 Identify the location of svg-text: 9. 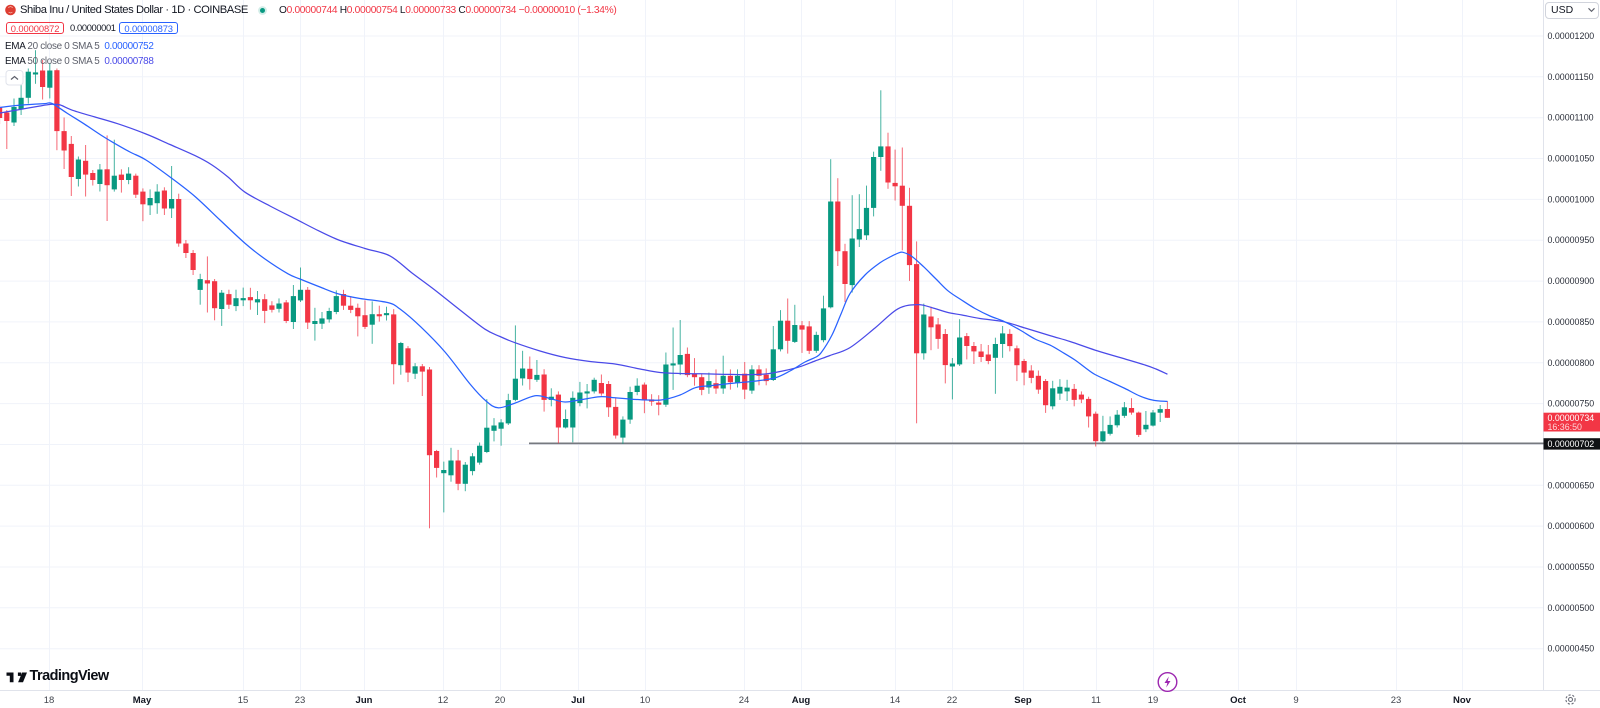
(1295, 700).